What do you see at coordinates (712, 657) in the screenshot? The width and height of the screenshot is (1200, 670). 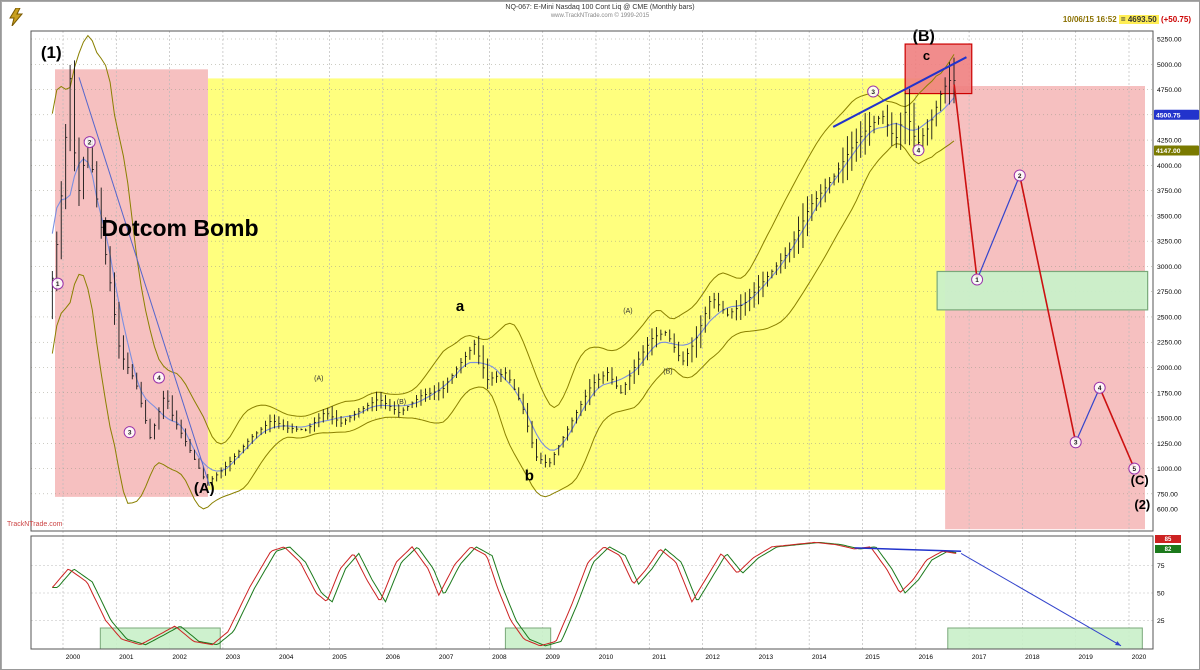 I see `year-tick-label: 2012` at bounding box center [712, 657].